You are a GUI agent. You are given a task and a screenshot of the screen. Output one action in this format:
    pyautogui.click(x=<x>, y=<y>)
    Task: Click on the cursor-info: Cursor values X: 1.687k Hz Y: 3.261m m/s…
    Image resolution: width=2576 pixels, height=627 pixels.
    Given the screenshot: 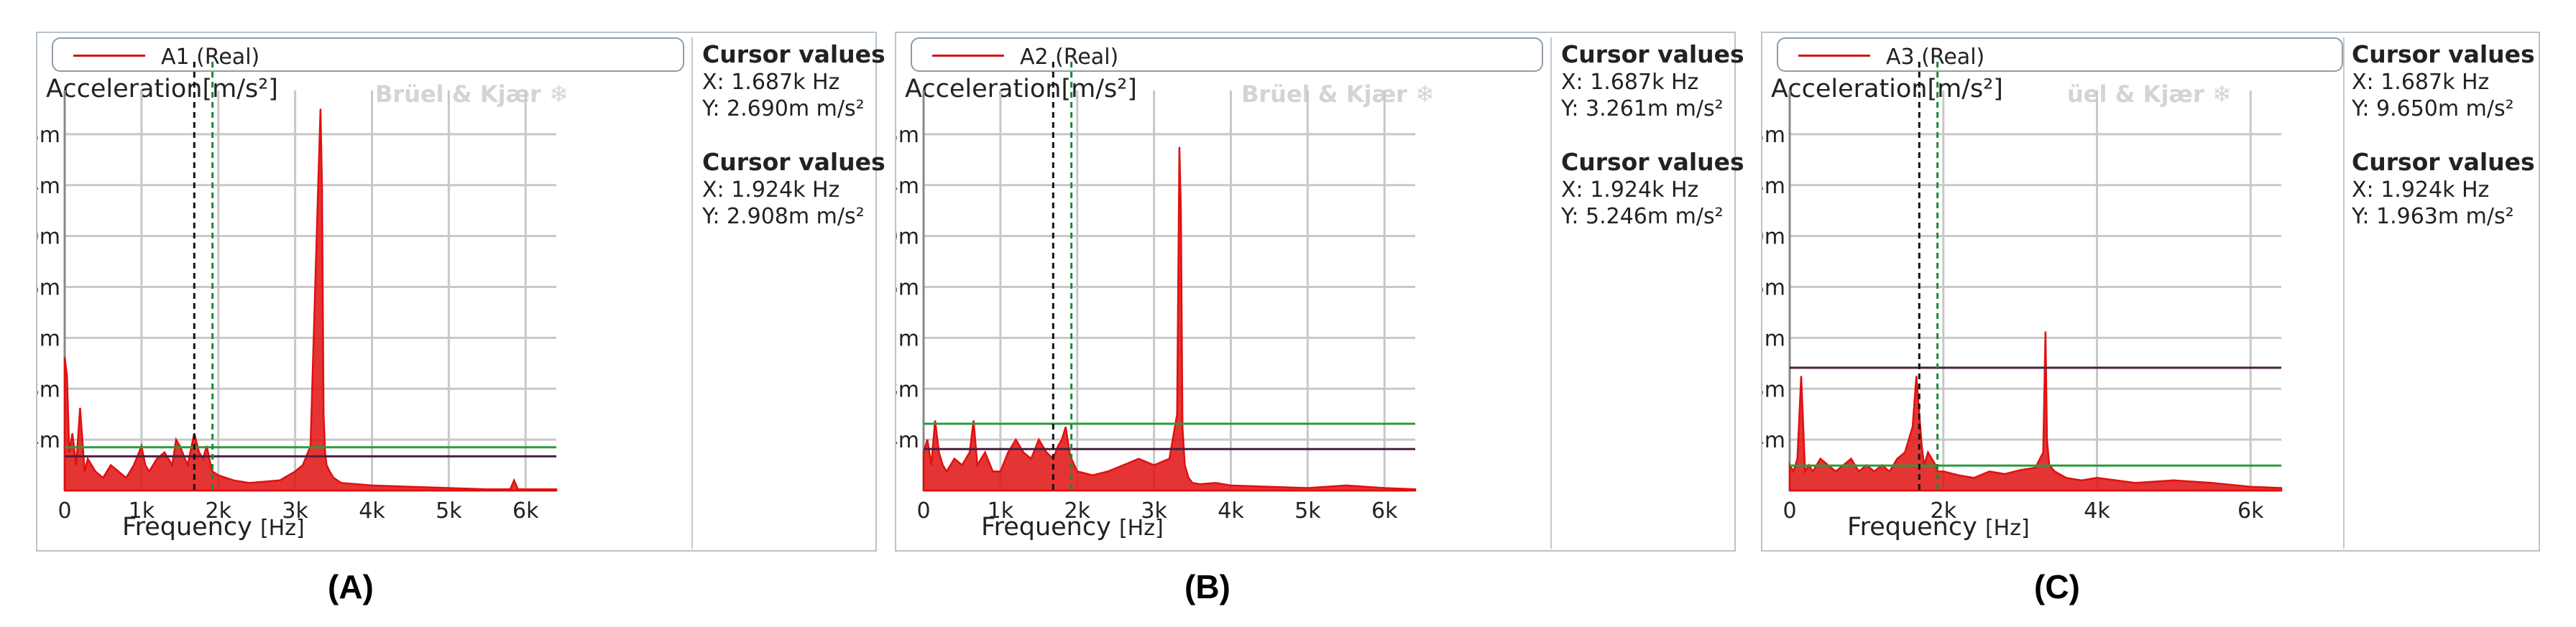 What is the action you would take?
    pyautogui.click(x=1652, y=135)
    